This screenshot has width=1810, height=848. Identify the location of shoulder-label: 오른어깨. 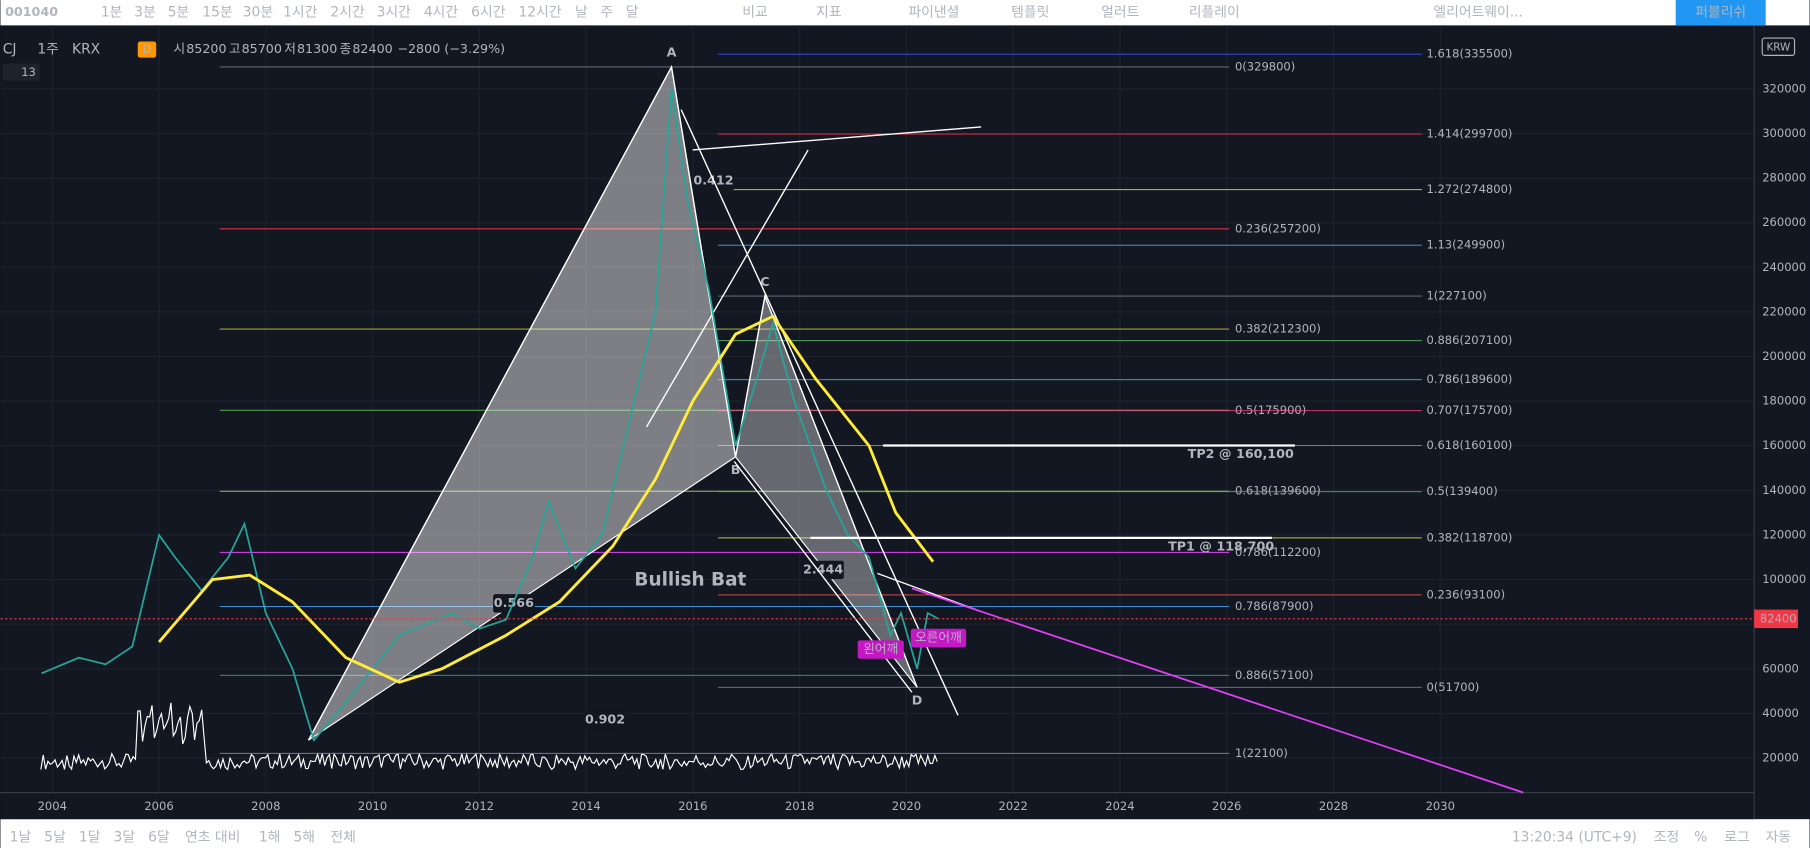
(938, 637).